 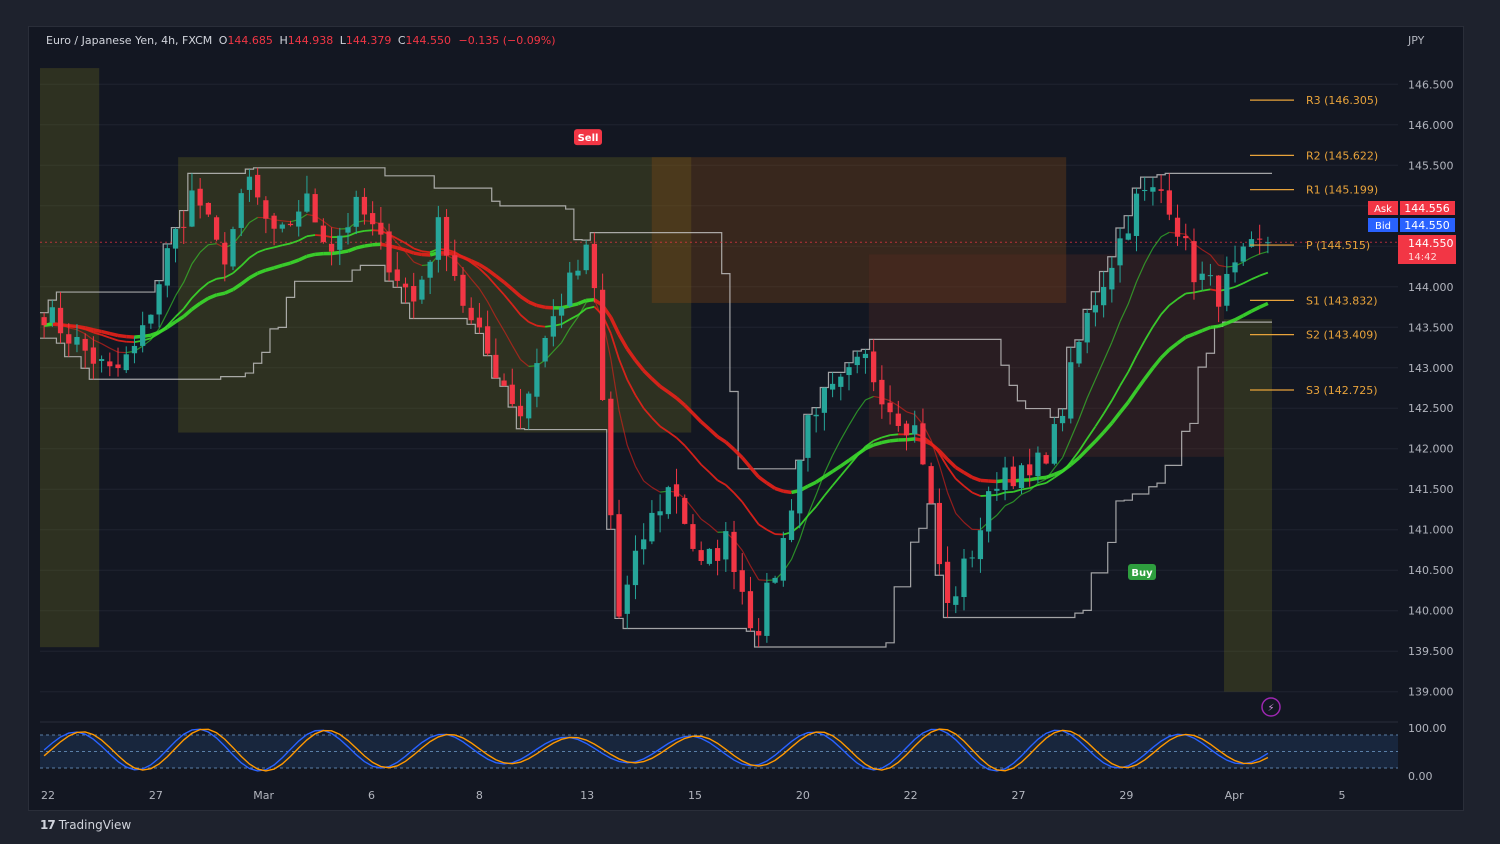 I want to click on y-tick-label: 142.000, so click(x=1431, y=449).